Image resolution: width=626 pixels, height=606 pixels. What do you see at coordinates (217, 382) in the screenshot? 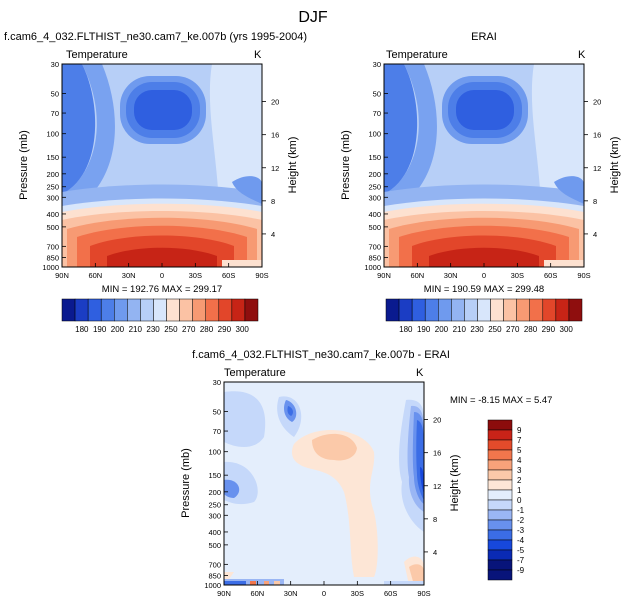
I see `y-tick-label: 30` at bounding box center [217, 382].